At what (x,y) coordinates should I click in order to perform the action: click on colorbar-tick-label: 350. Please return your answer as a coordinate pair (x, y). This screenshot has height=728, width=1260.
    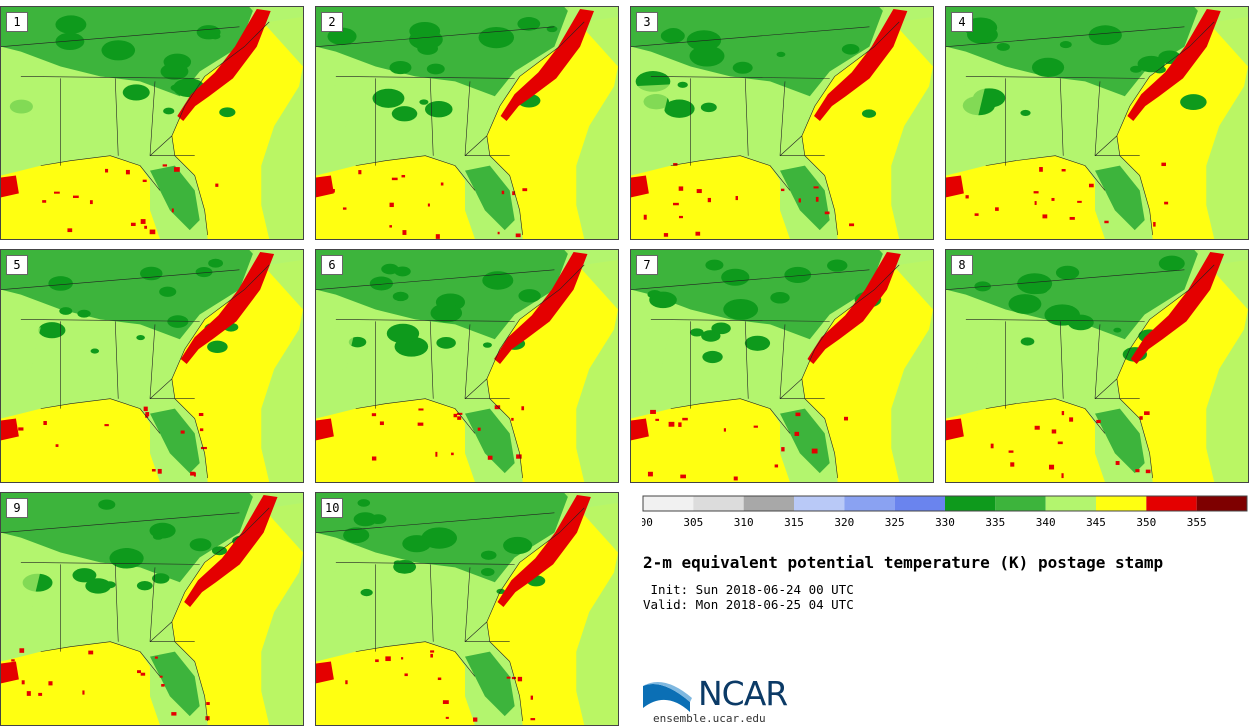
    Looking at the image, I should click on (1146, 522).